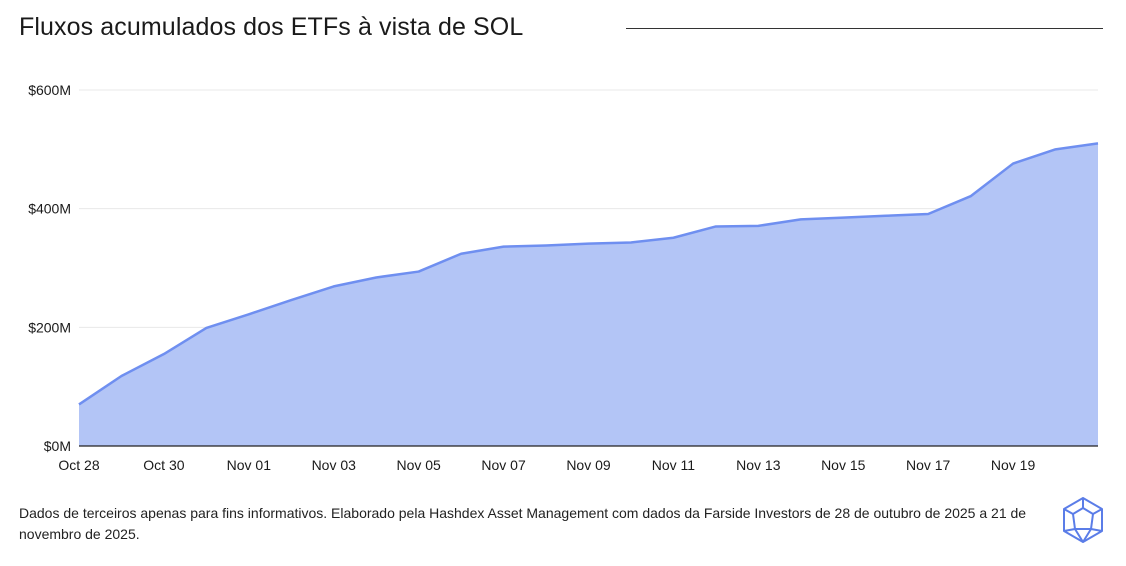  I want to click on x-tick-label: Nov 19, so click(1013, 465).